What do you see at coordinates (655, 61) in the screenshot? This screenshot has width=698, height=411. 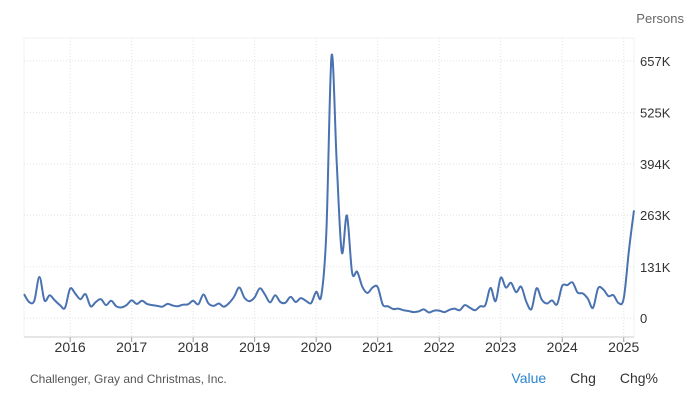 I see `y-tick-label: 657K` at bounding box center [655, 61].